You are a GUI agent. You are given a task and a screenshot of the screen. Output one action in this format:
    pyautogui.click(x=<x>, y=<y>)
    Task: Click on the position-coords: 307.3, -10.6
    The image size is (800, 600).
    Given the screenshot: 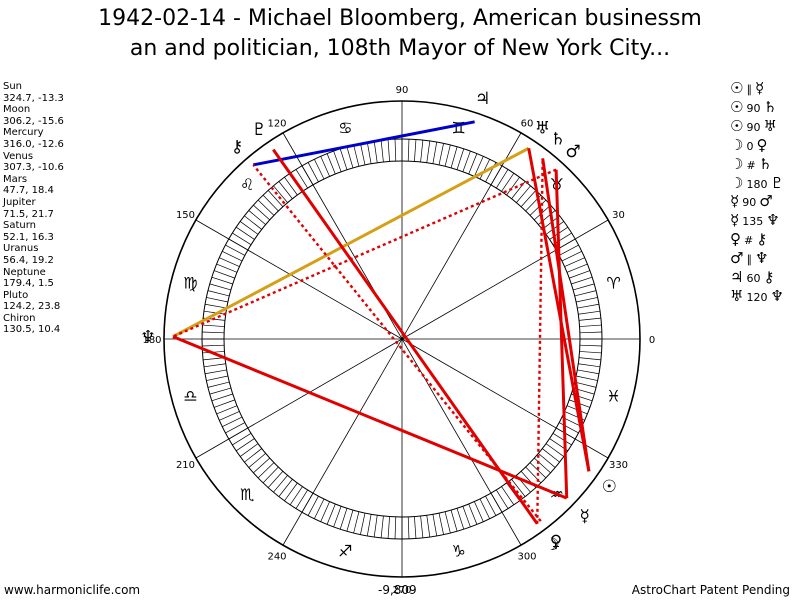 What is the action you would take?
    pyautogui.click(x=33, y=168)
    